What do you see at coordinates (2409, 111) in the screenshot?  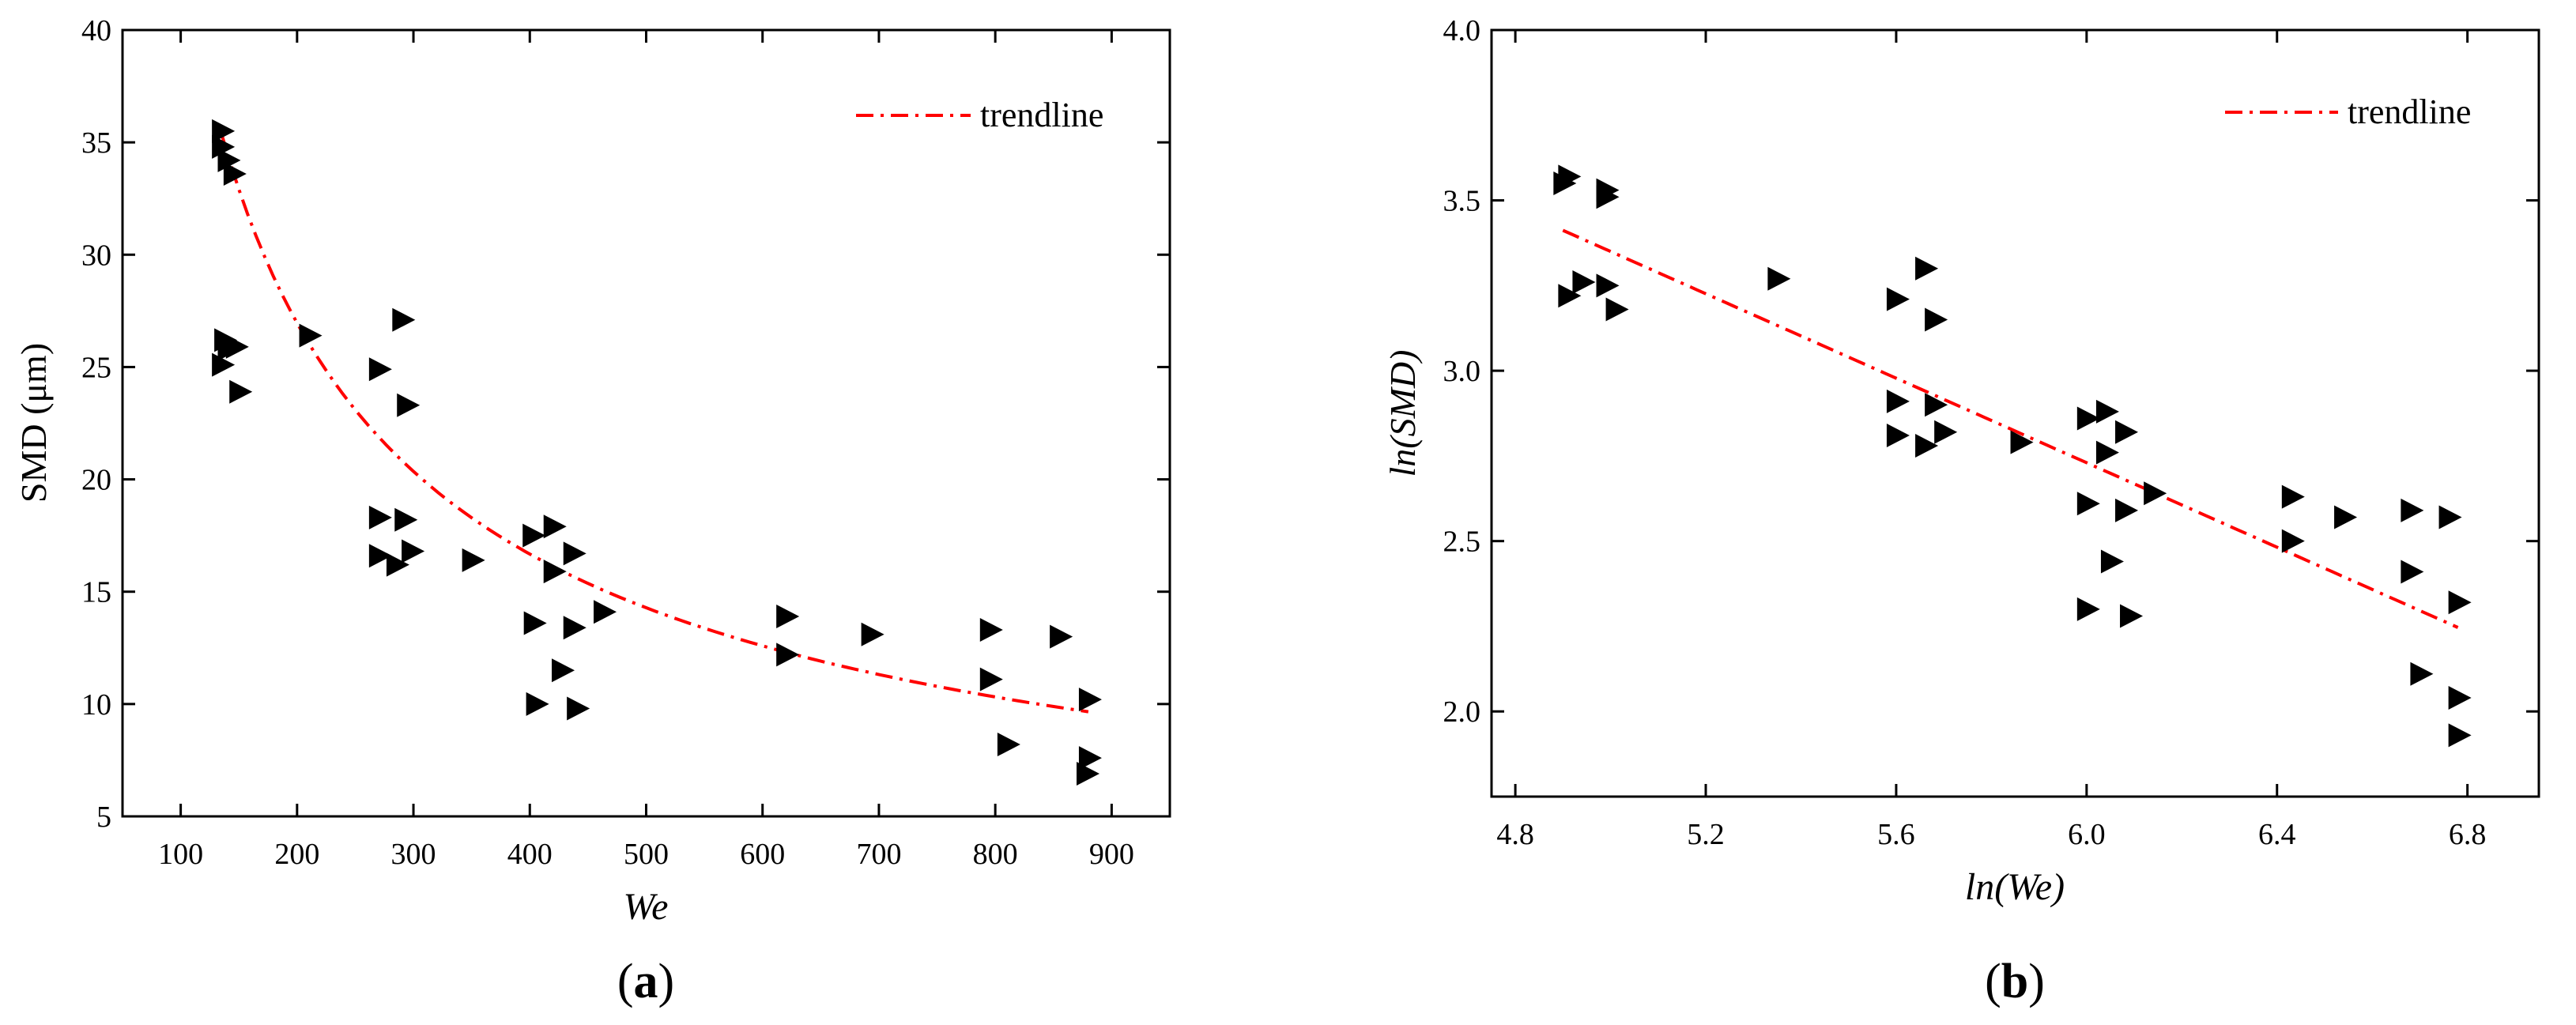 I see `legend-label-b: trendline` at bounding box center [2409, 111].